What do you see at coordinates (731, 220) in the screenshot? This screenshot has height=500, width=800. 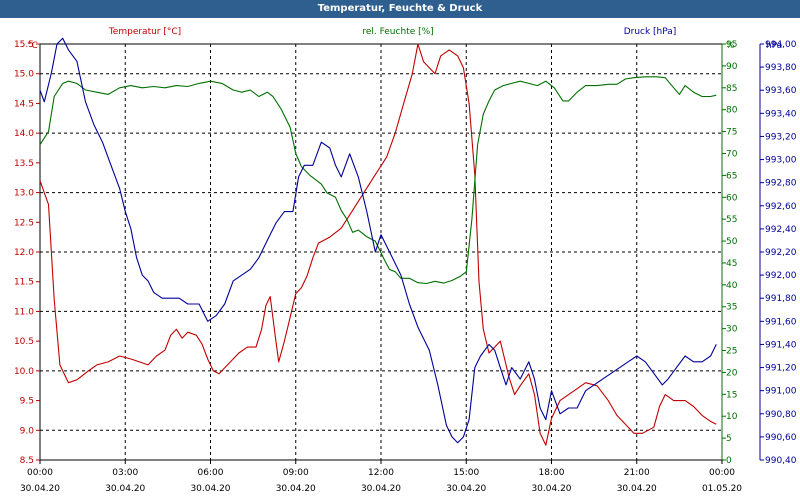 I see `humidity-tick-label: 55` at bounding box center [731, 220].